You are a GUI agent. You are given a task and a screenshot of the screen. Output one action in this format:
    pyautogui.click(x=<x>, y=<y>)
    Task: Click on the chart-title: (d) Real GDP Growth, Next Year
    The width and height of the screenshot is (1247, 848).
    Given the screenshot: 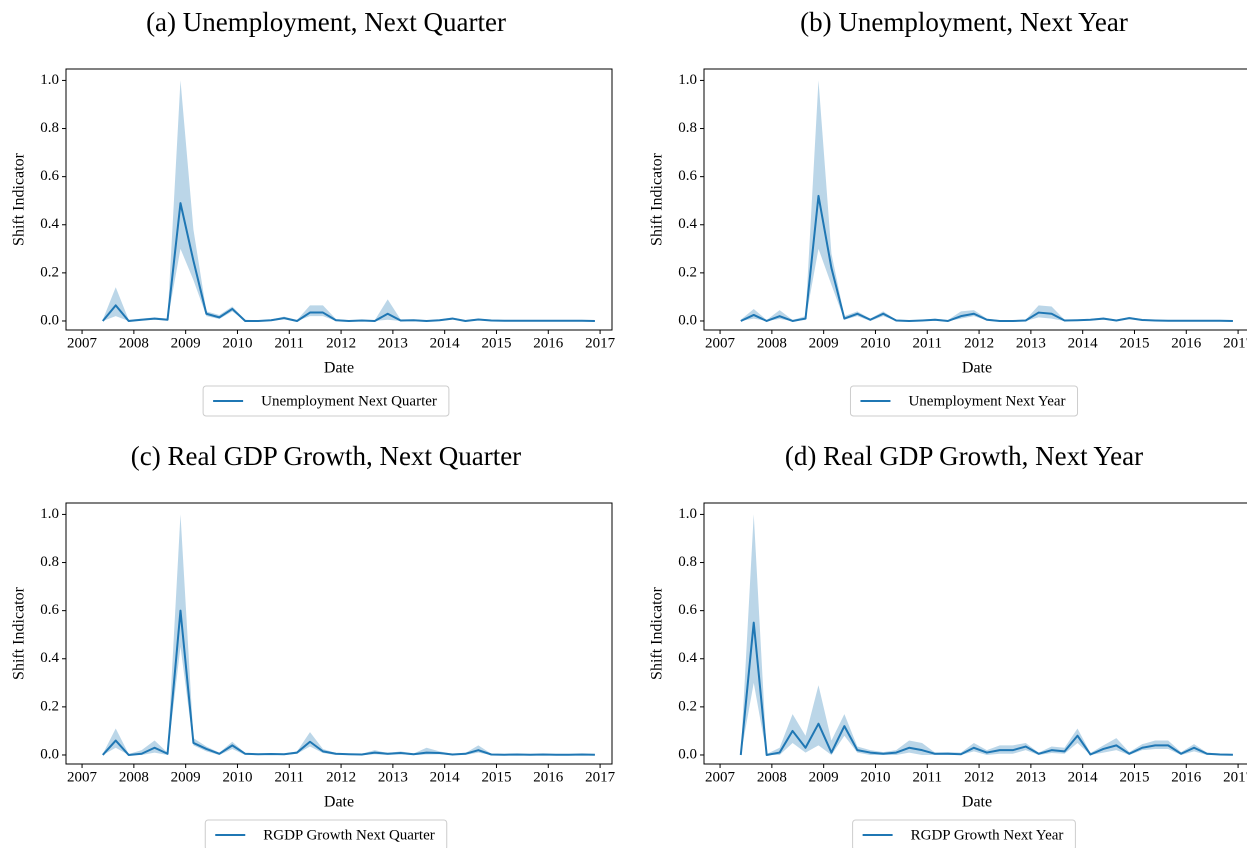 What is the action you would take?
    pyautogui.click(x=964, y=456)
    